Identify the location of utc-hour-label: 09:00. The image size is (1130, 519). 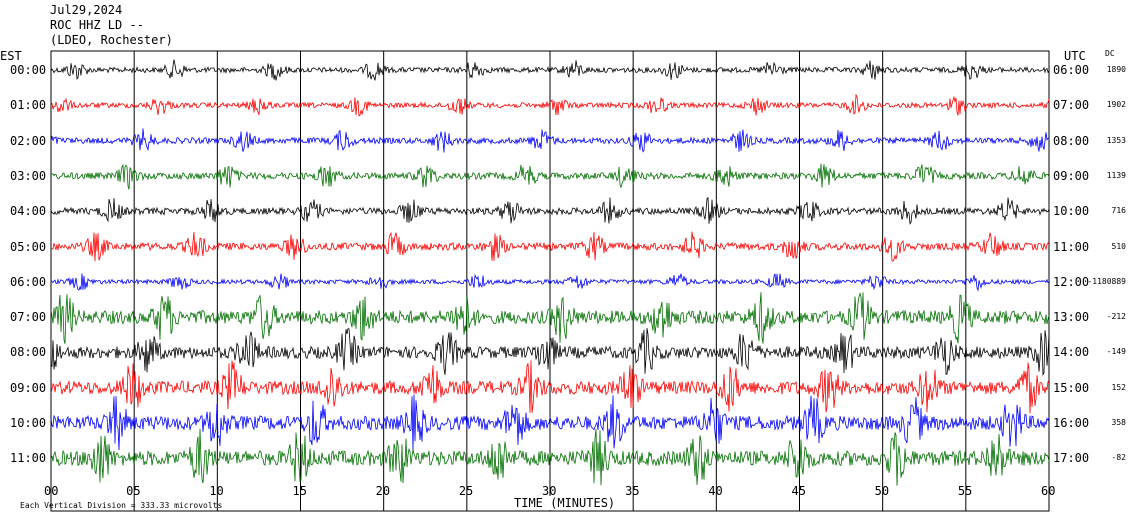
(1071, 175).